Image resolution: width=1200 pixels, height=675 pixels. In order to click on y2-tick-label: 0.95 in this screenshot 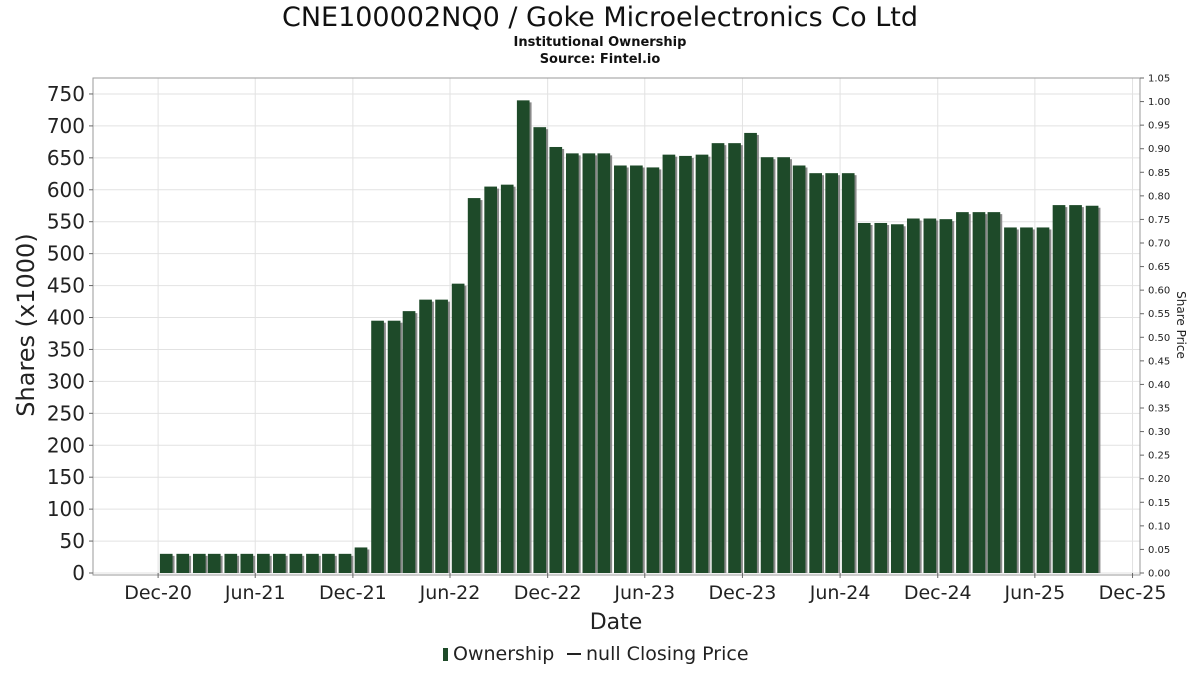, I will do `click(1159, 126)`.